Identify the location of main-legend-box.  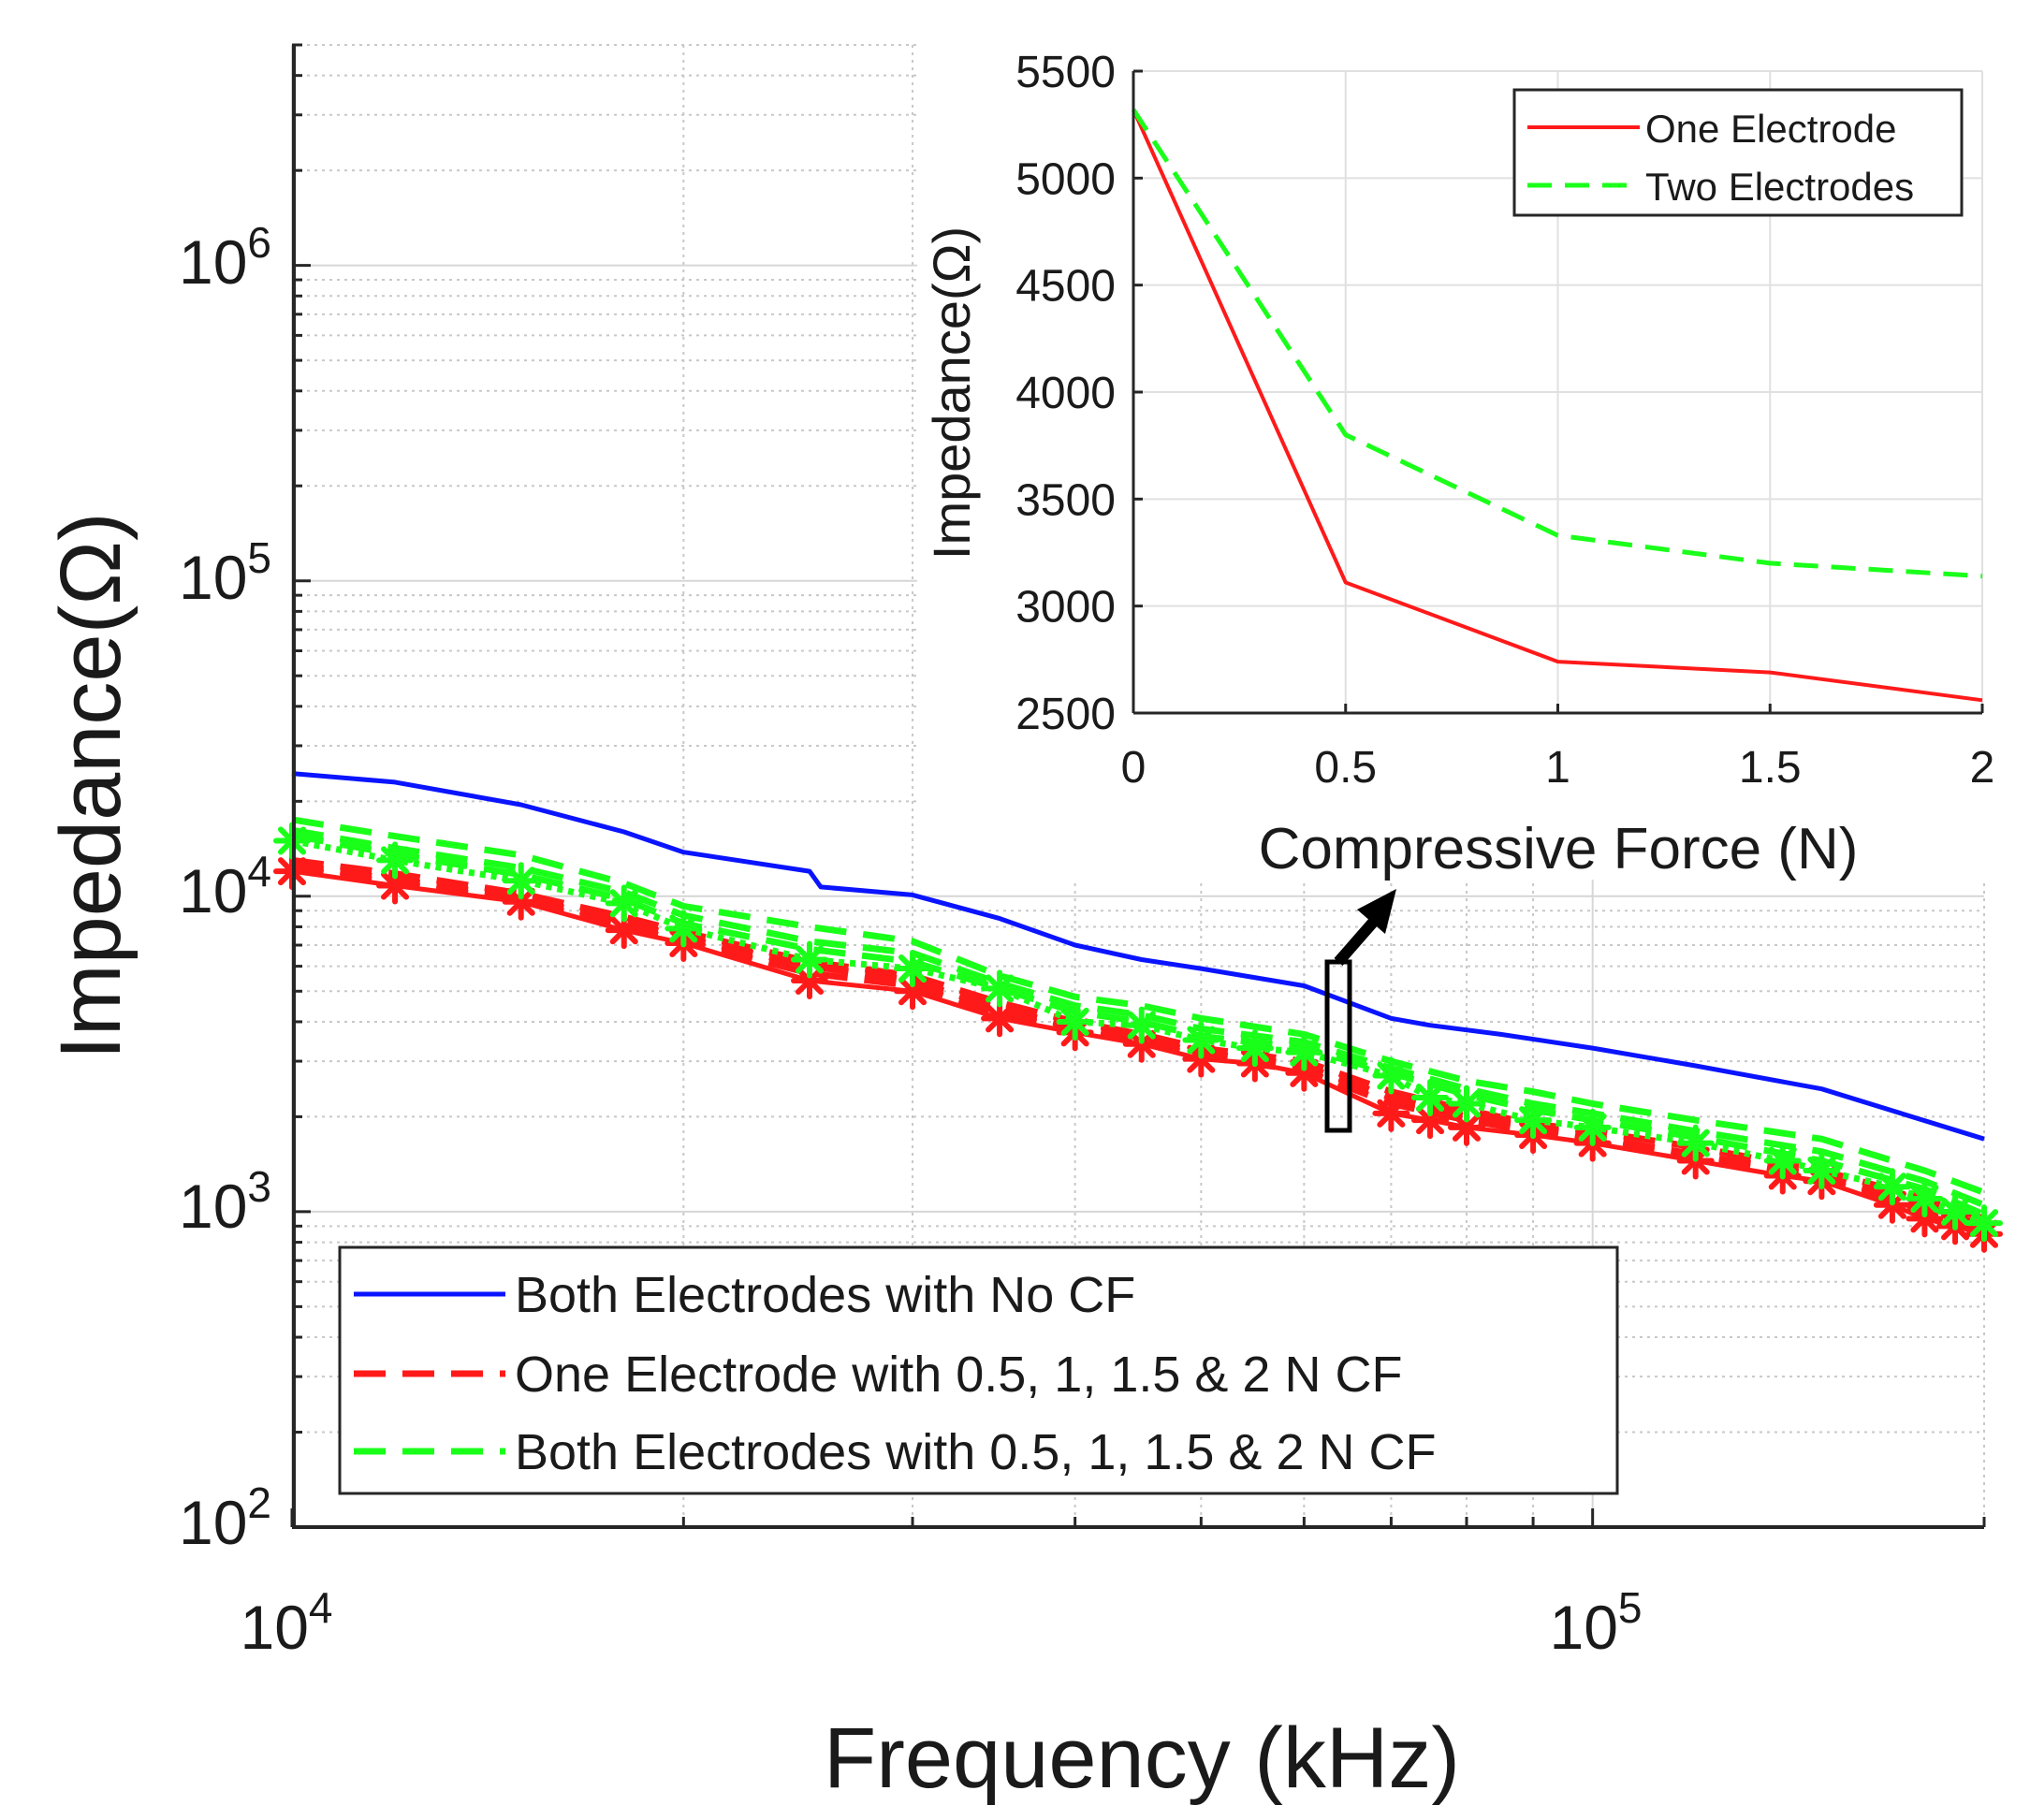
(978, 1370).